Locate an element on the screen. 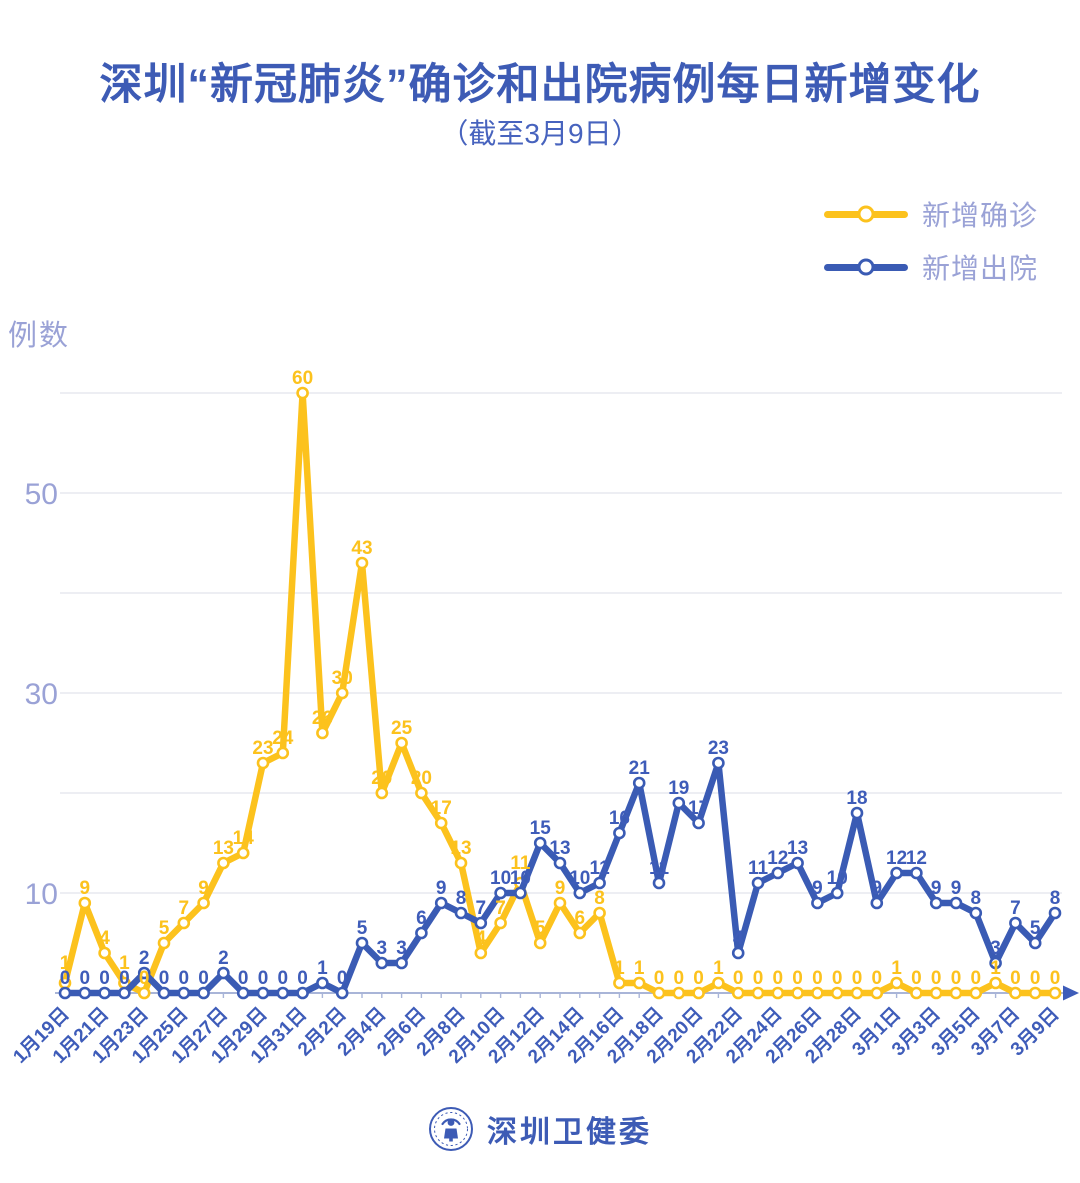  chart-text: 12 is located at coordinates (777, 858).